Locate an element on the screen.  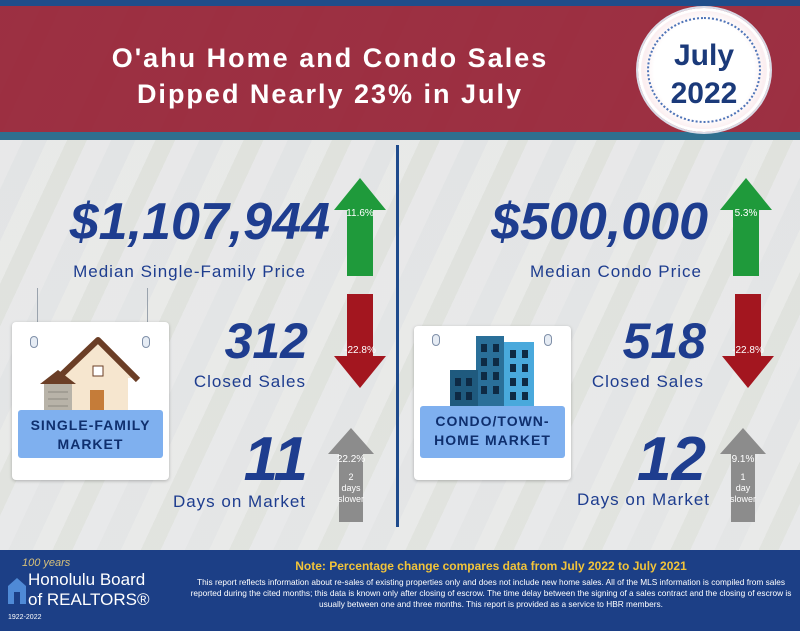
sf-sales-change: -22.8% is located at coordinates (360, 350).